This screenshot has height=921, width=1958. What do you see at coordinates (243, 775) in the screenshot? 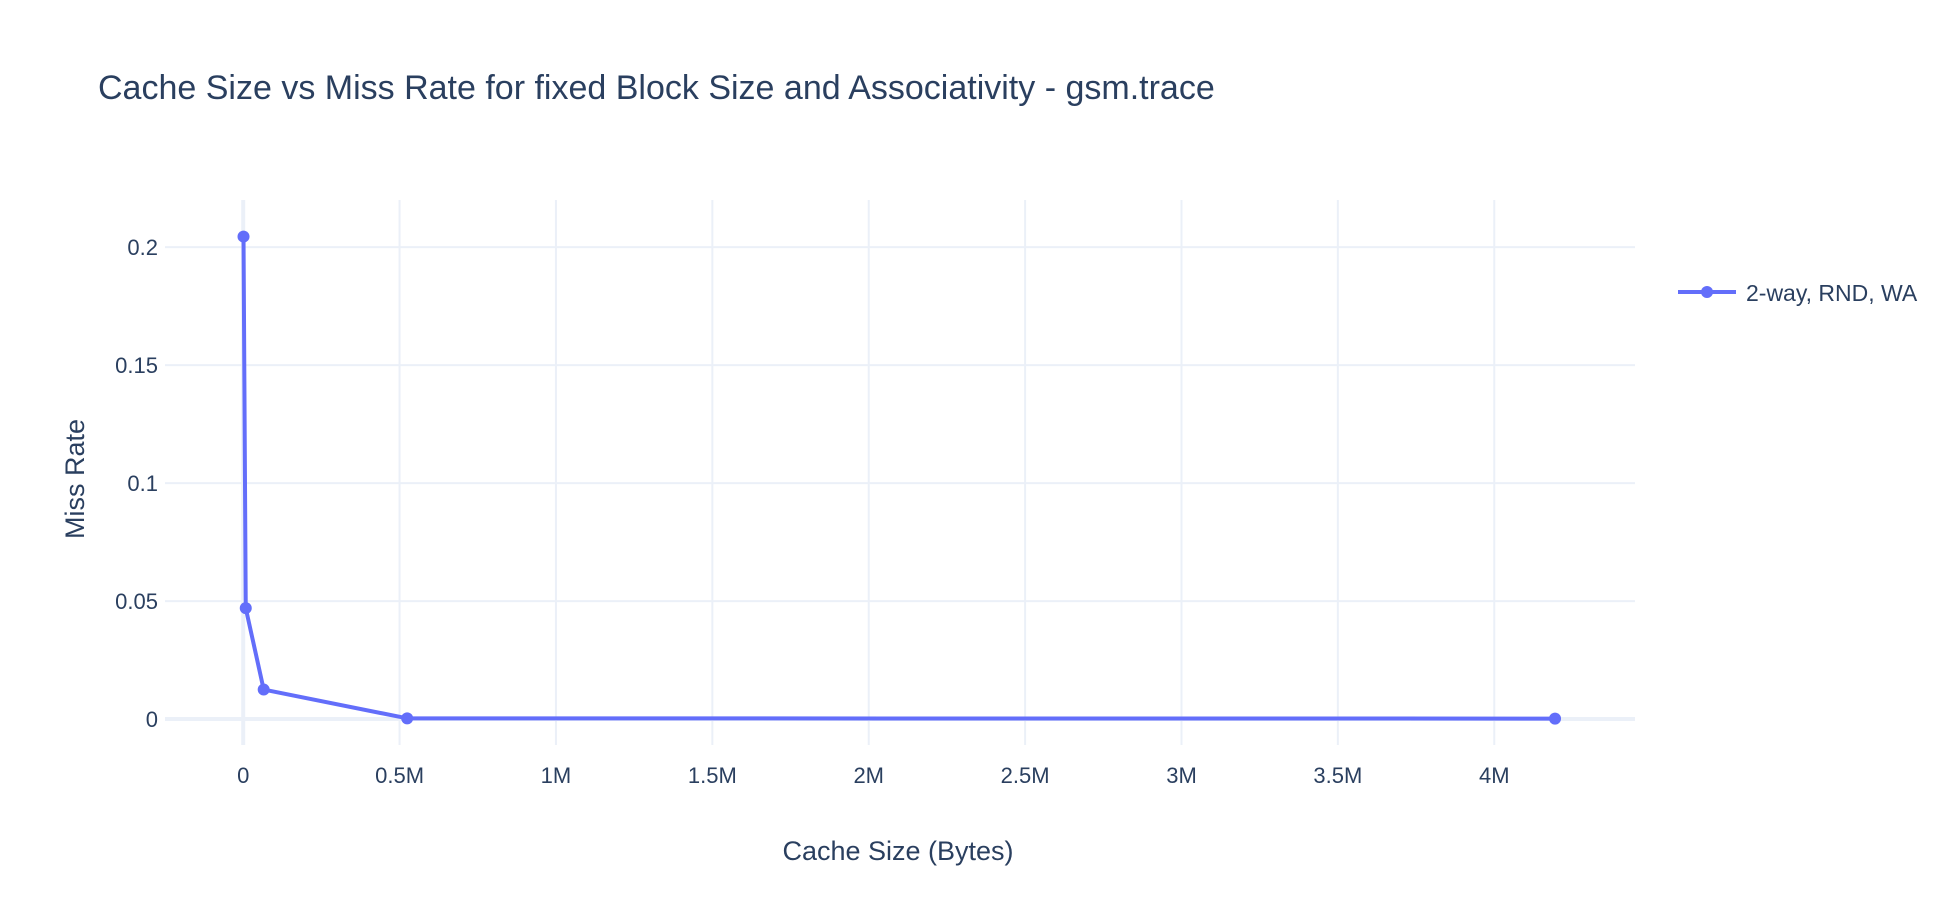
I see `x-tick-label: 0` at bounding box center [243, 775].